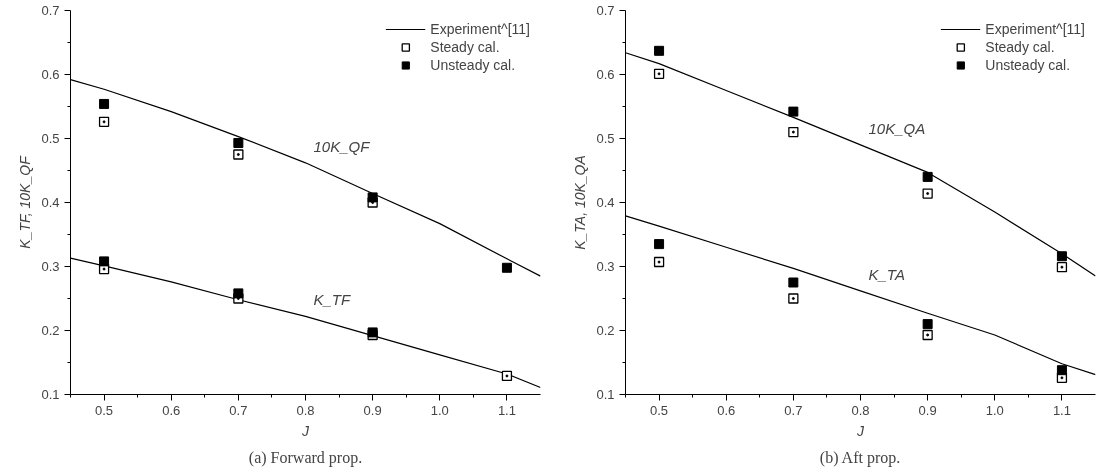 The height and width of the screenshot is (476, 1117). Describe the element at coordinates (886, 274) in the screenshot. I see `annotation: K_TA` at that location.